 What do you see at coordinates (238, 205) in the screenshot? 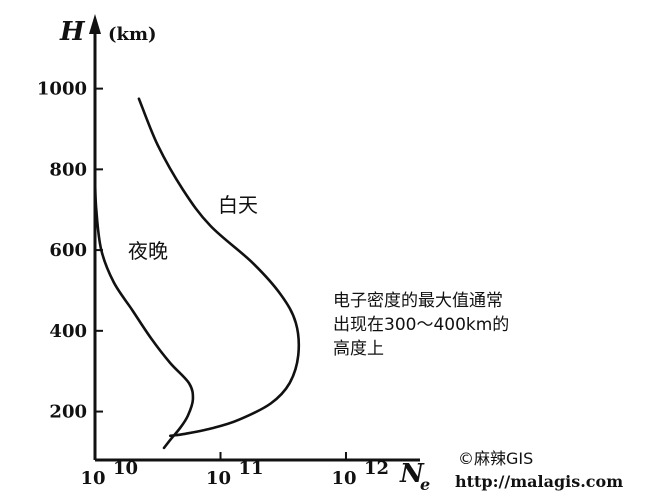
I see `series-label-day: 白天` at bounding box center [238, 205].